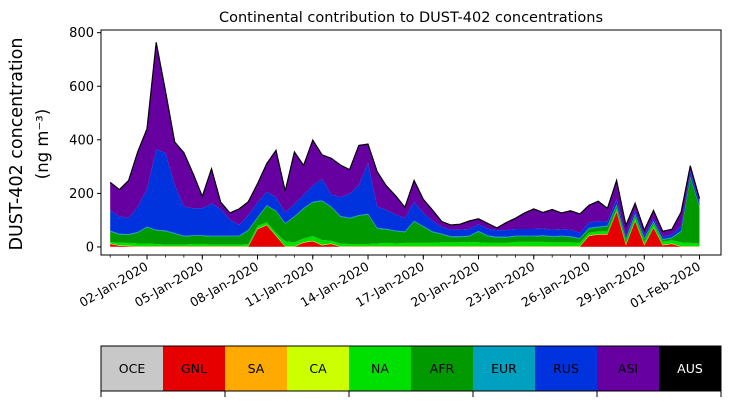 Image resolution: width=730 pixels, height=402 pixels. I want to click on legend-swatch-aus, so click(690, 368).